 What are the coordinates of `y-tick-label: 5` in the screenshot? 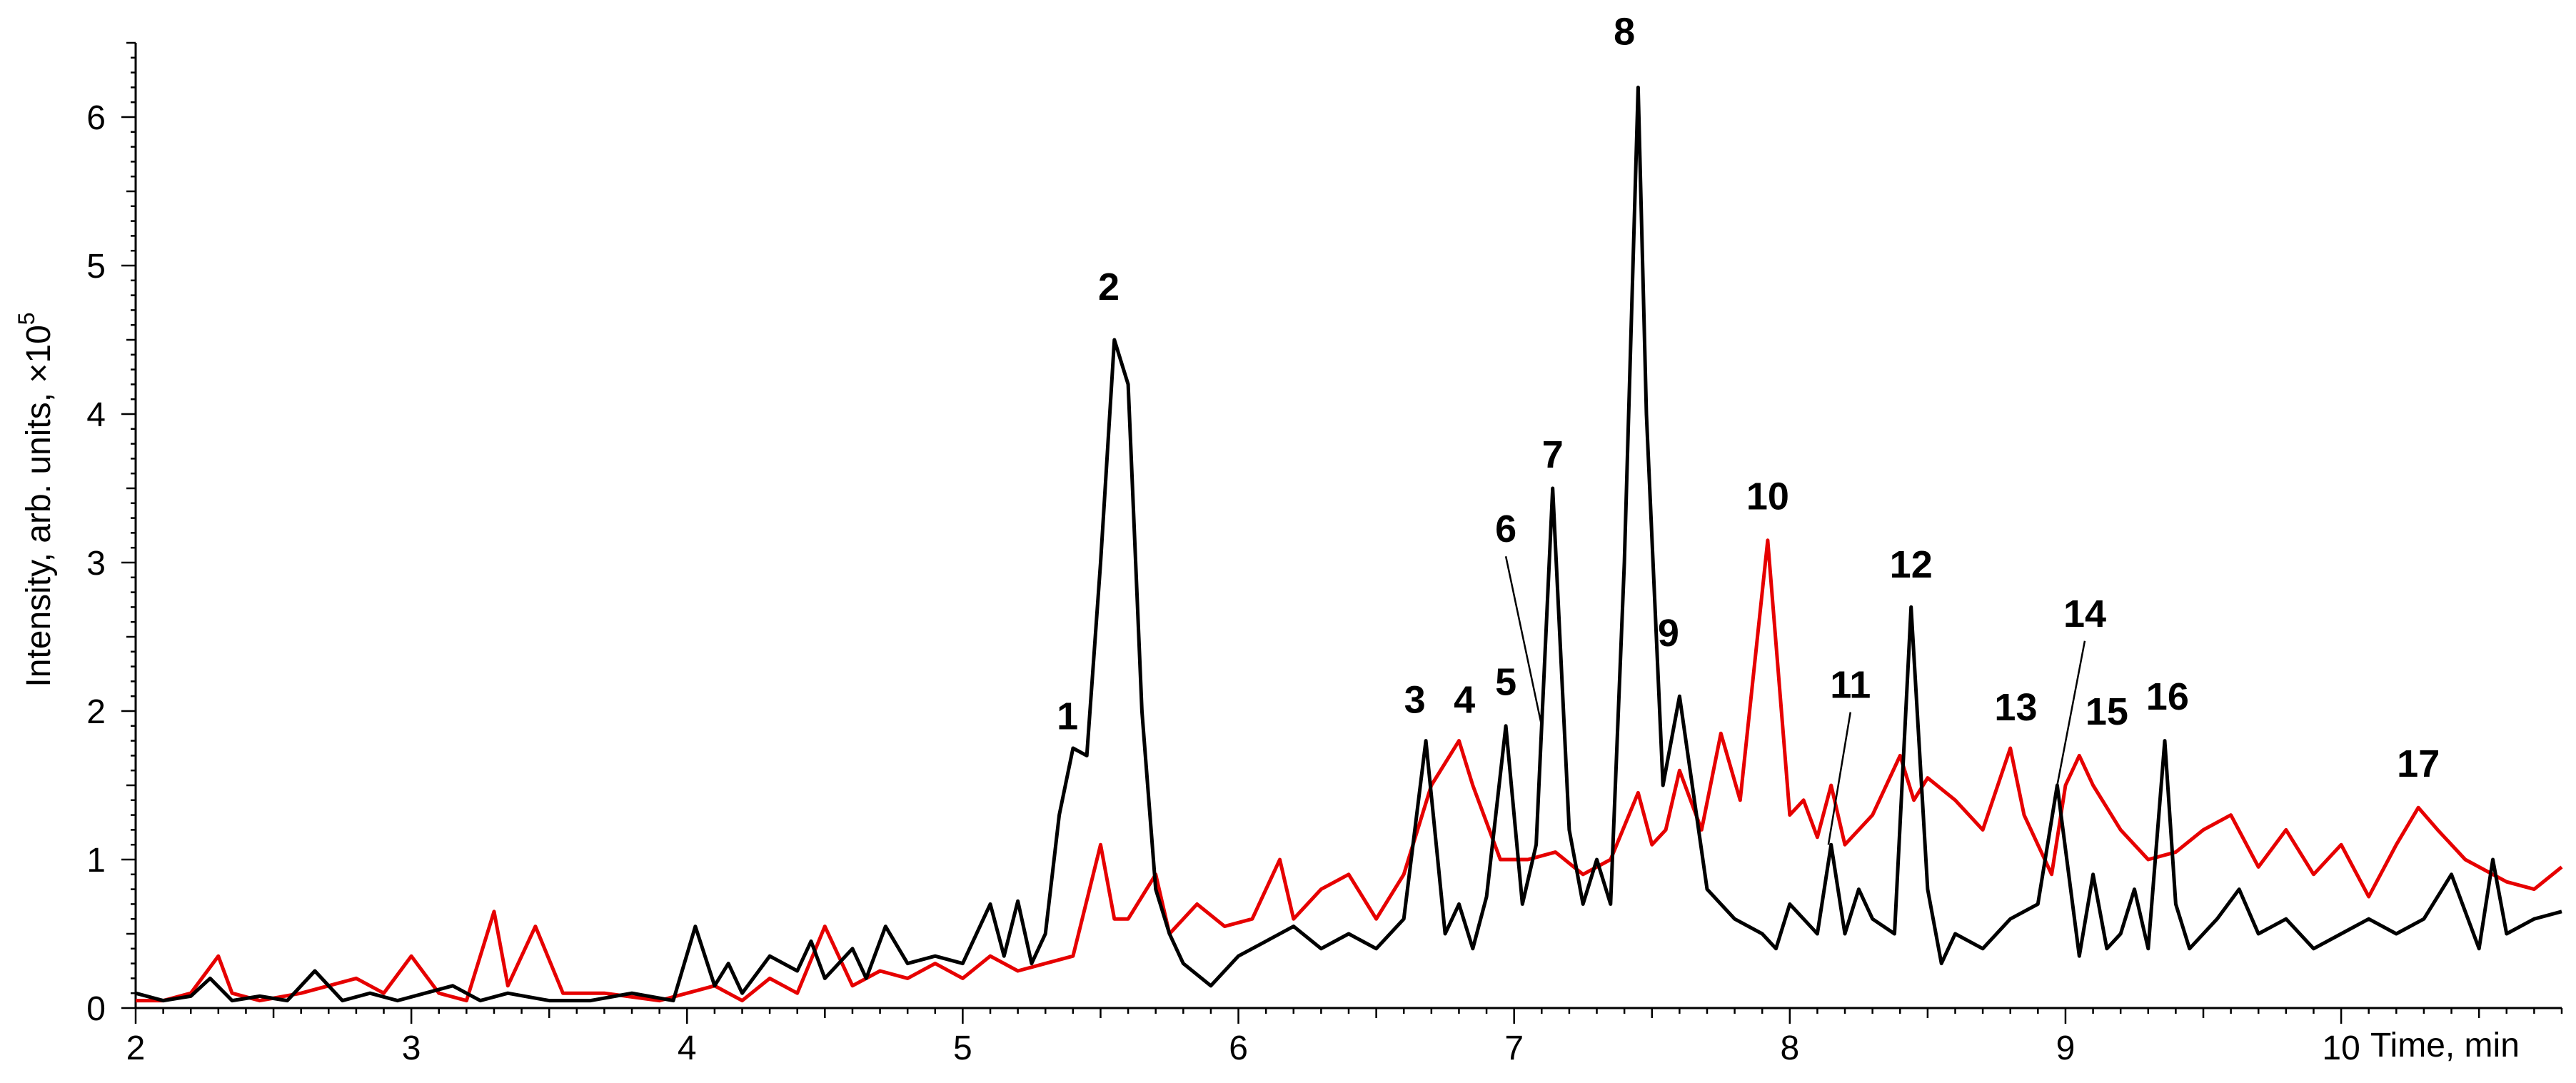 It's located at (96, 267).